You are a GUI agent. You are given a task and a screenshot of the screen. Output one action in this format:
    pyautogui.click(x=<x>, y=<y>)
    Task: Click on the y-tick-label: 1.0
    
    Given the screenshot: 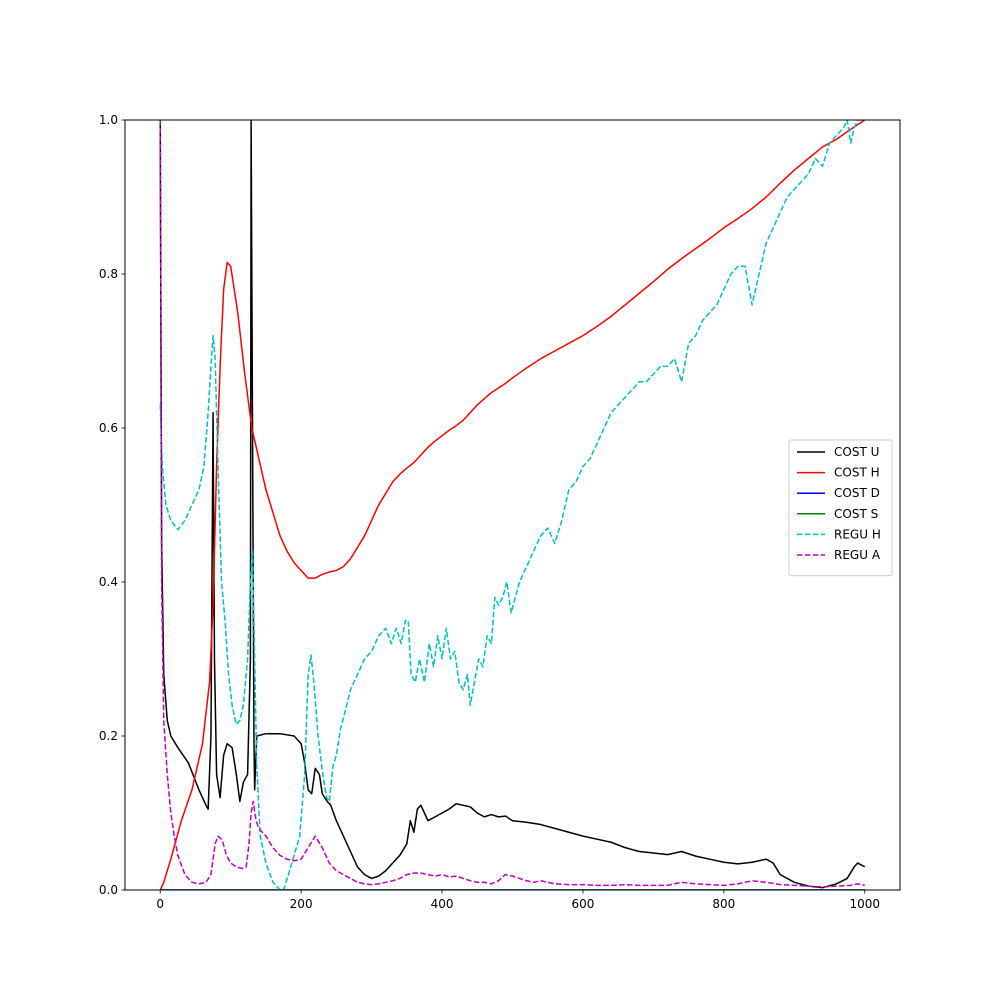 What is the action you would take?
    pyautogui.click(x=108, y=120)
    